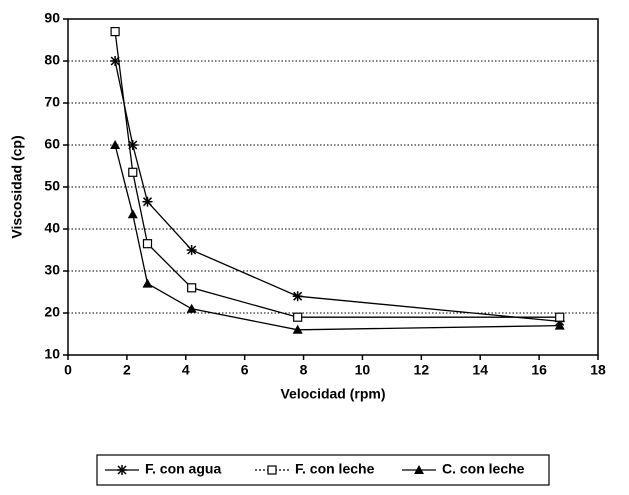  What do you see at coordinates (480, 370) in the screenshot?
I see `x-tick-label: 14` at bounding box center [480, 370].